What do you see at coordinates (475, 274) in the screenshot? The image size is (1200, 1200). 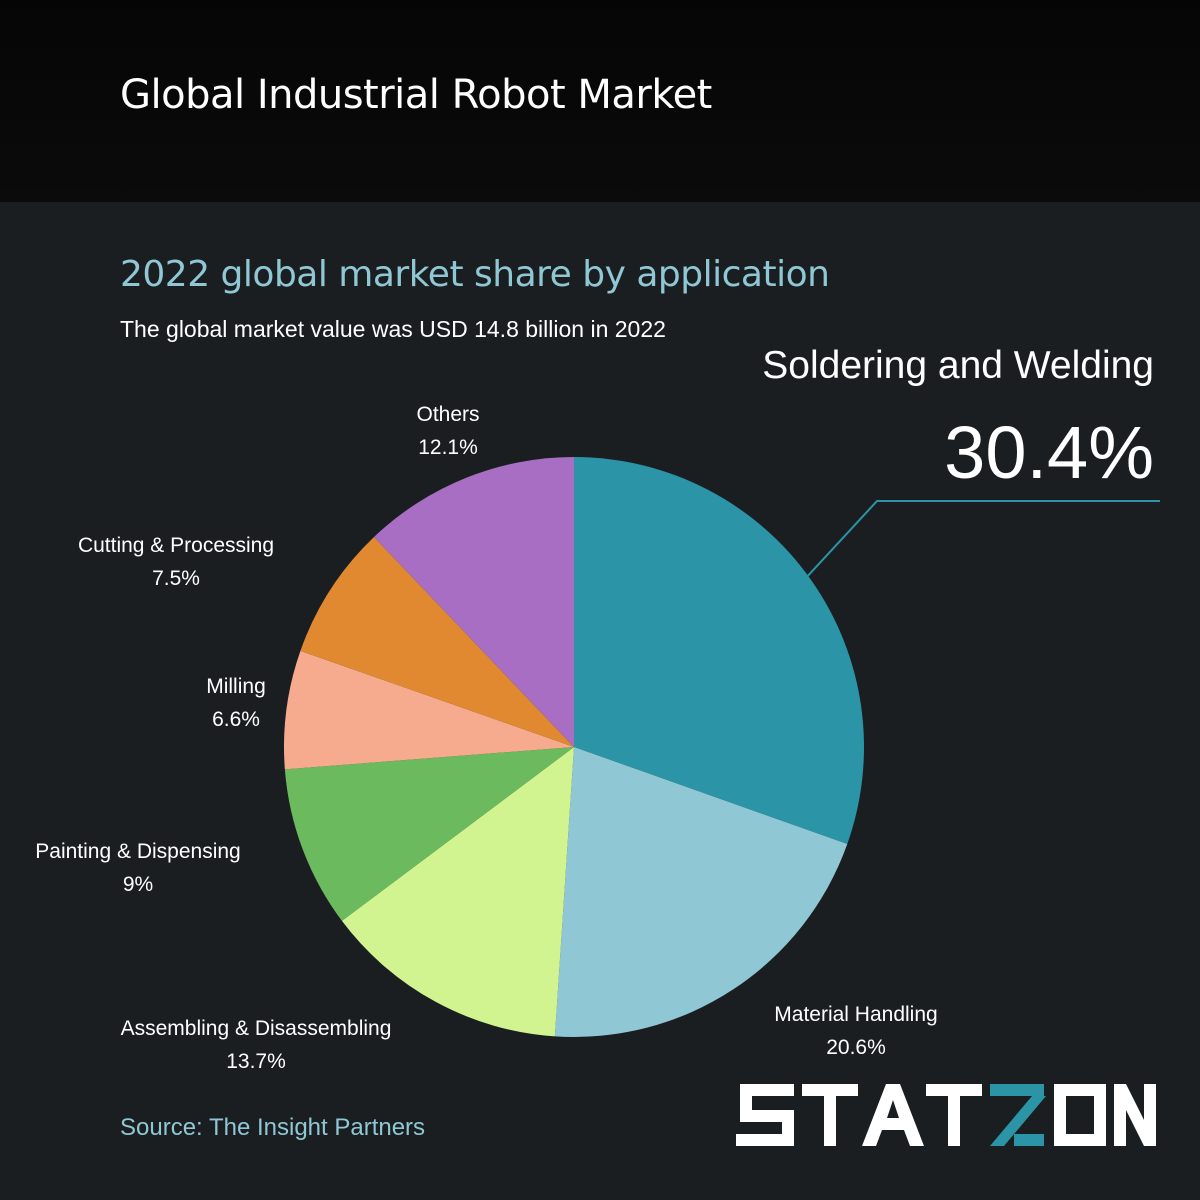 I see `chart-title: 2022 global market share by application` at bounding box center [475, 274].